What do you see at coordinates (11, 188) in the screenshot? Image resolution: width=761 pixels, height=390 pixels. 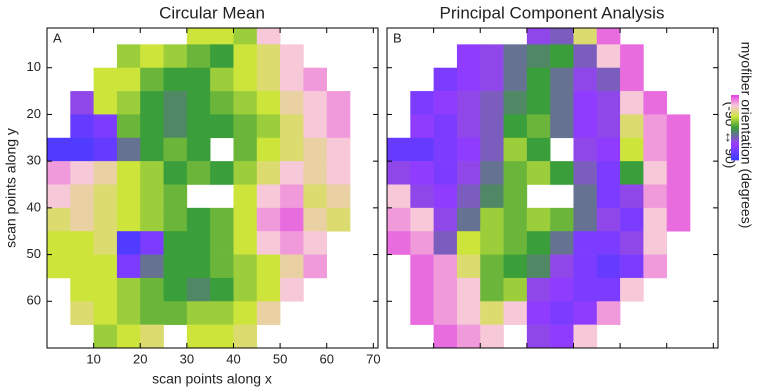 I see `y-axis-label: scan points along y` at bounding box center [11, 188].